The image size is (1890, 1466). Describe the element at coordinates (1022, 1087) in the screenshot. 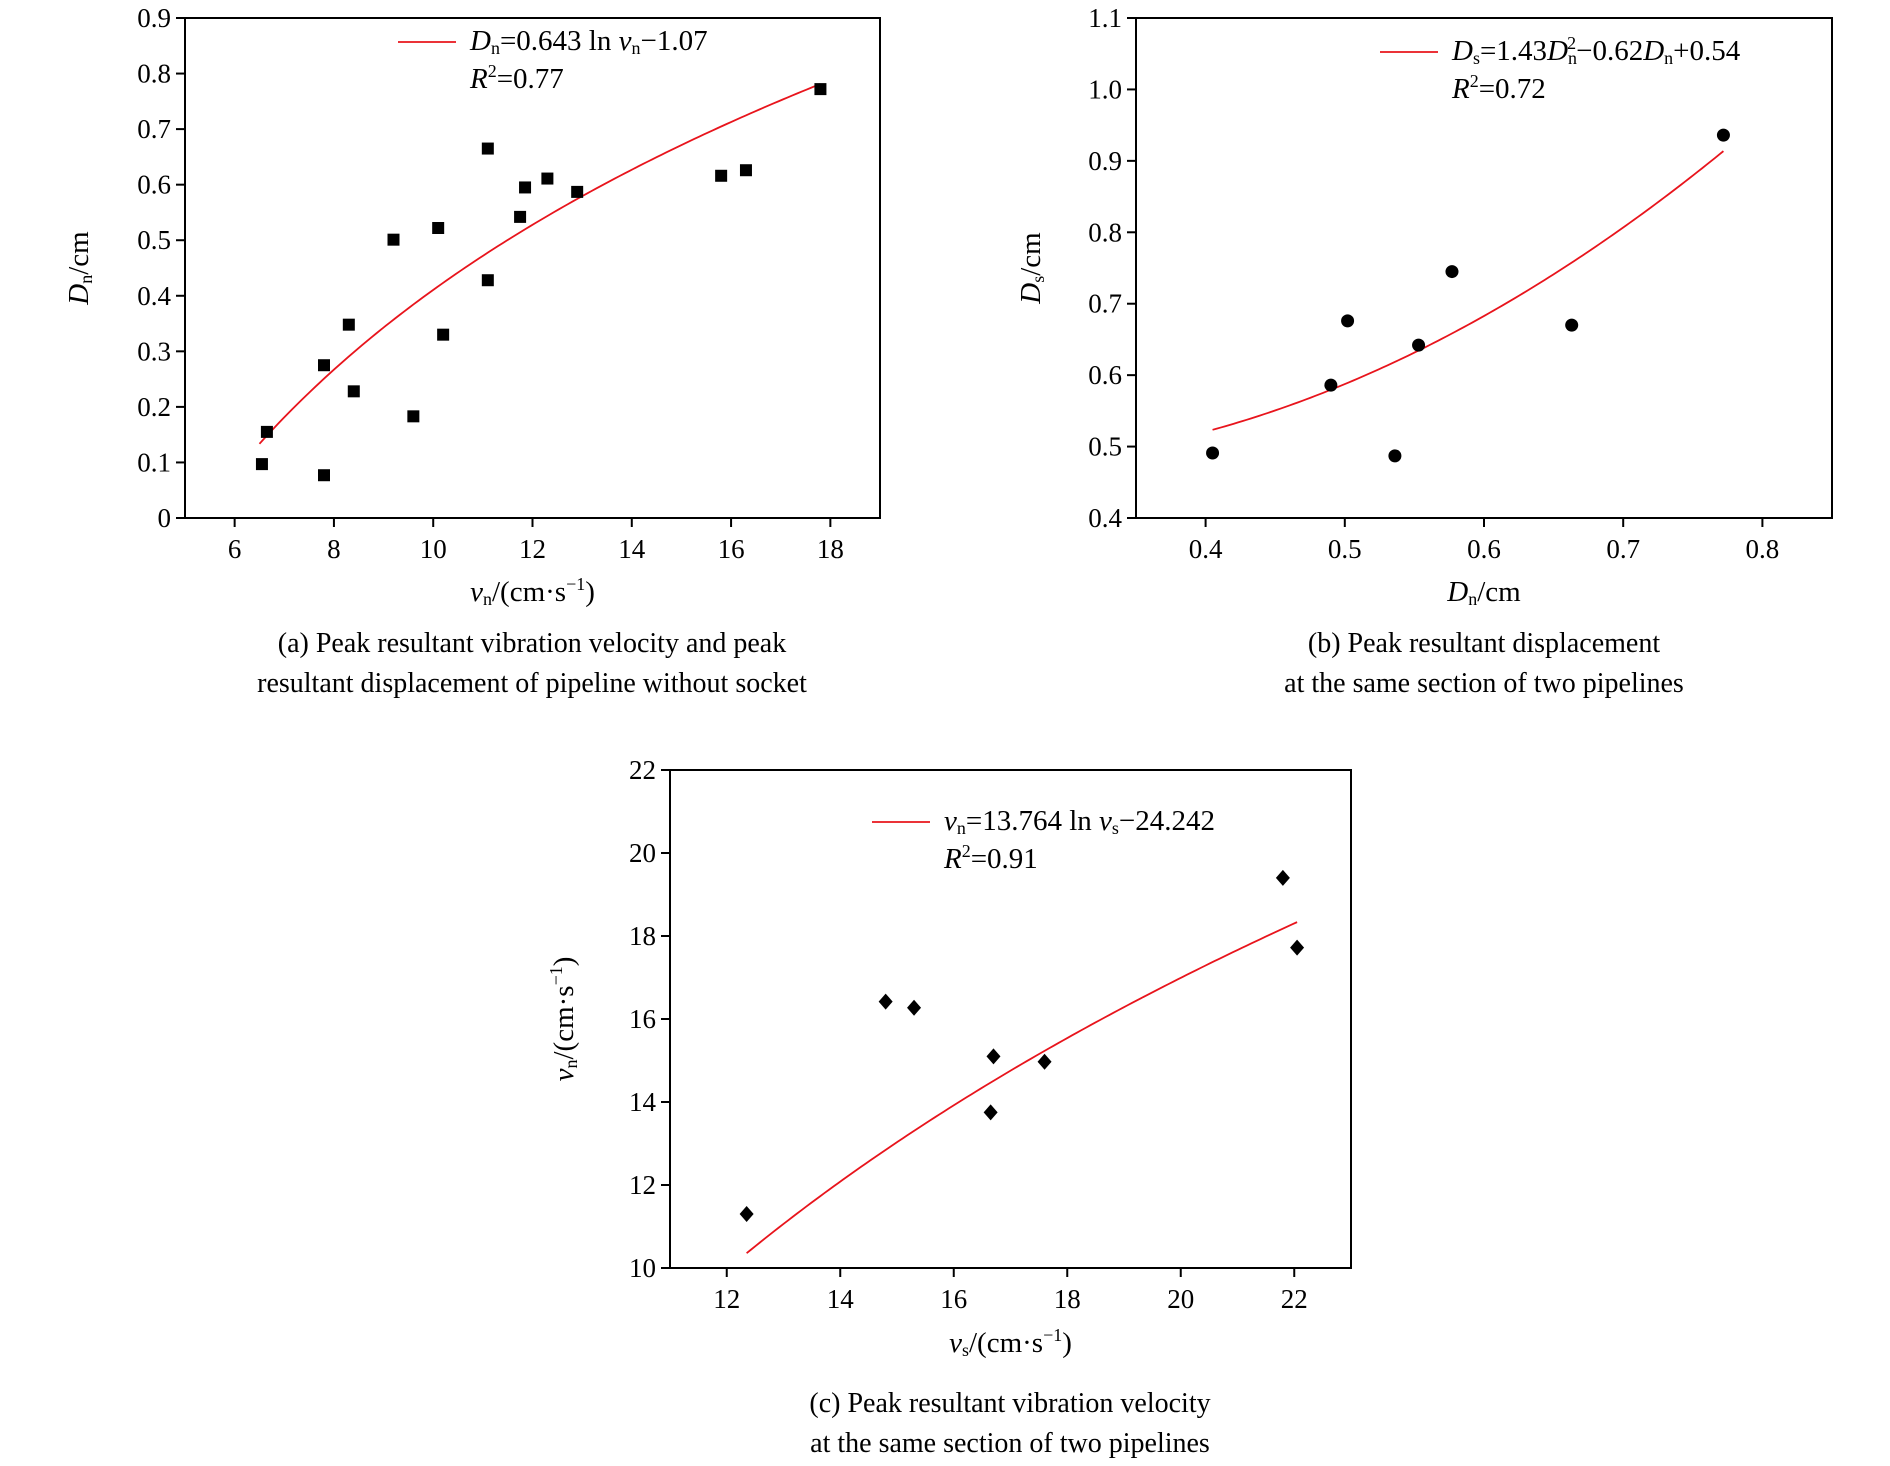

I see `fit-curve-c` at that location.